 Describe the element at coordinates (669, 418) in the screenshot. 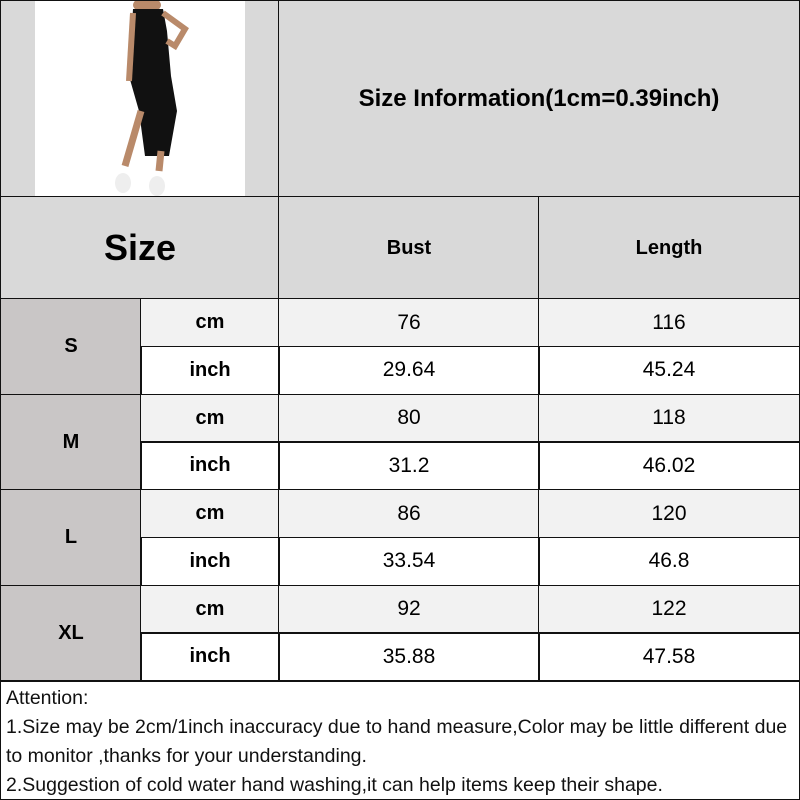

I see `length-value: 118` at that location.